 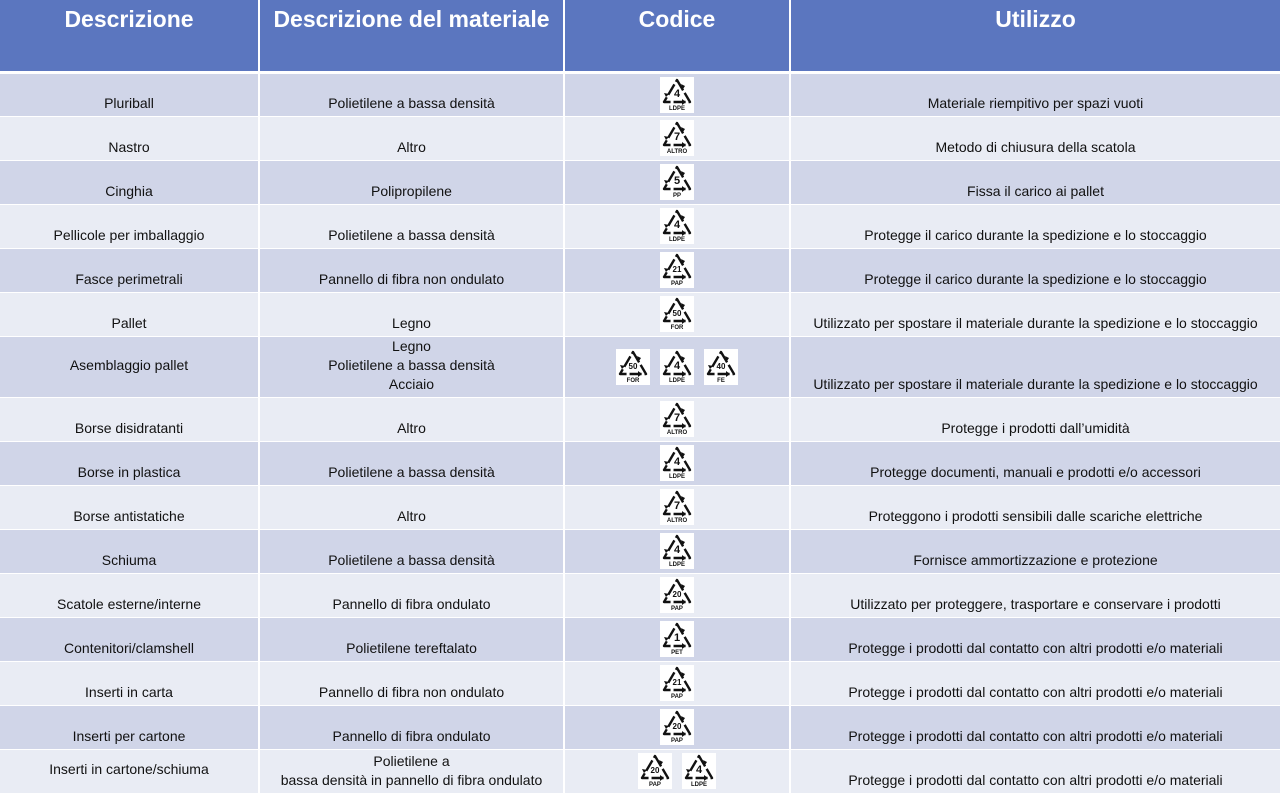 What do you see at coordinates (411, 345) in the screenshot?
I see `materiale-line: Legno` at bounding box center [411, 345].